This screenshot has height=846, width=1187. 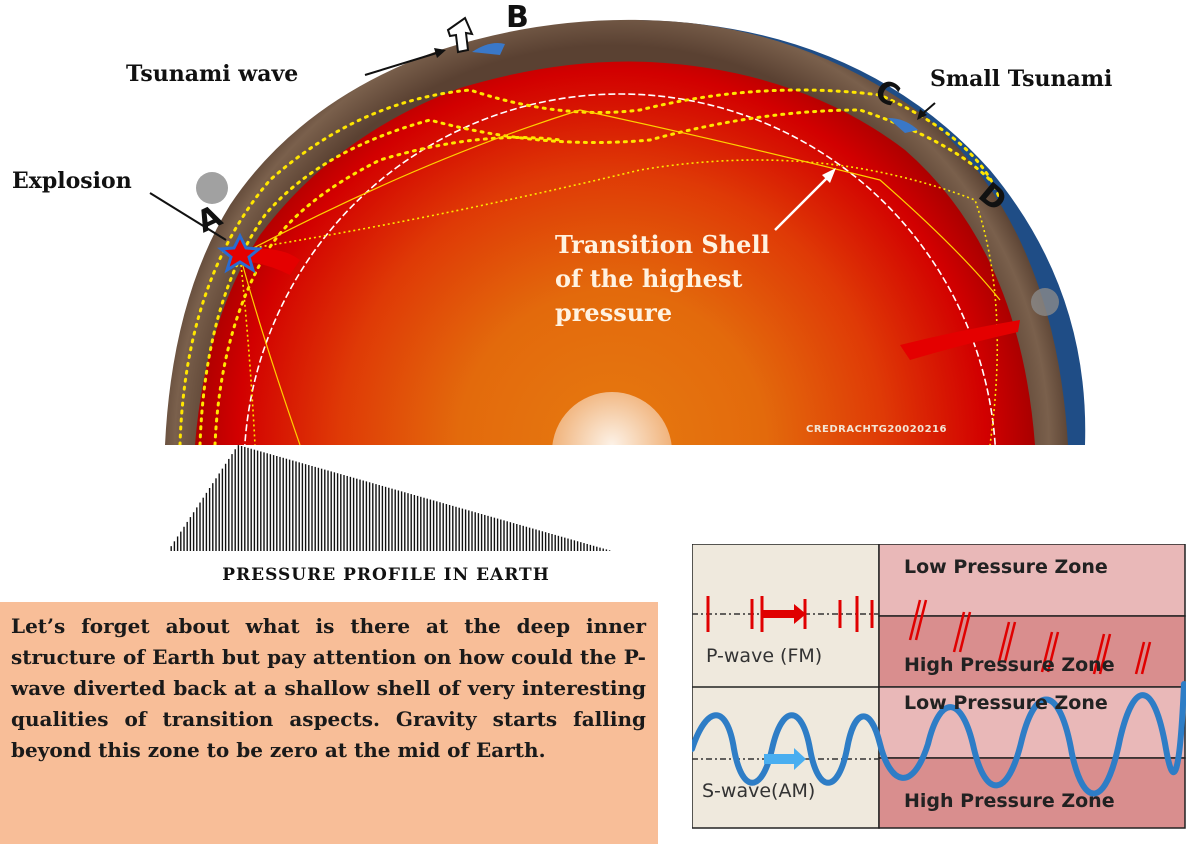 I want to click on transition-shell-line-2: of the highest, so click(x=649, y=278).